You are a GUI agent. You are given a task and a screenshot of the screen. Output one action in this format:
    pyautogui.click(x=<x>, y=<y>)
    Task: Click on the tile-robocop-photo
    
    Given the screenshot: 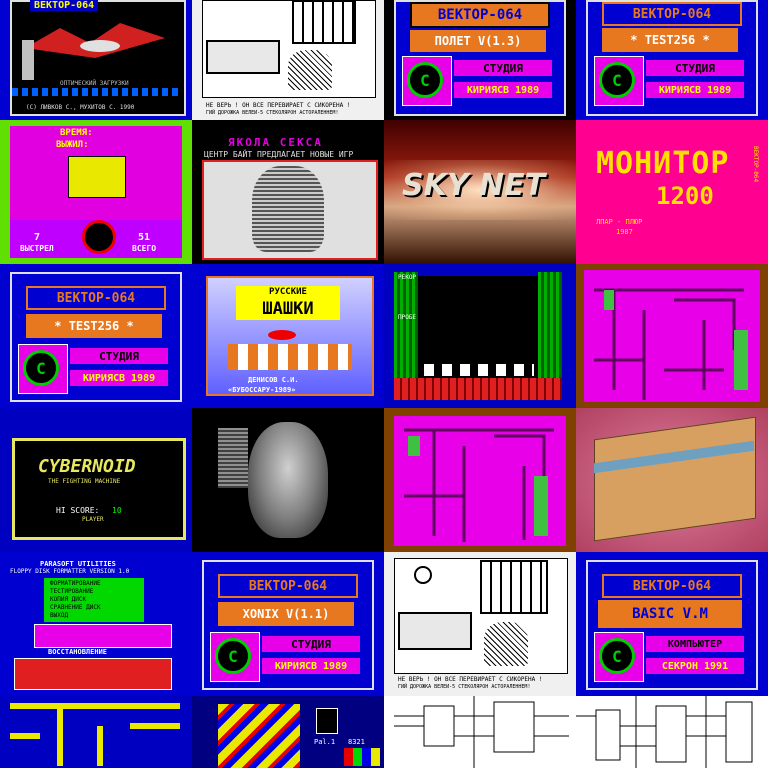 What is the action you would take?
    pyautogui.click(x=288, y=480)
    